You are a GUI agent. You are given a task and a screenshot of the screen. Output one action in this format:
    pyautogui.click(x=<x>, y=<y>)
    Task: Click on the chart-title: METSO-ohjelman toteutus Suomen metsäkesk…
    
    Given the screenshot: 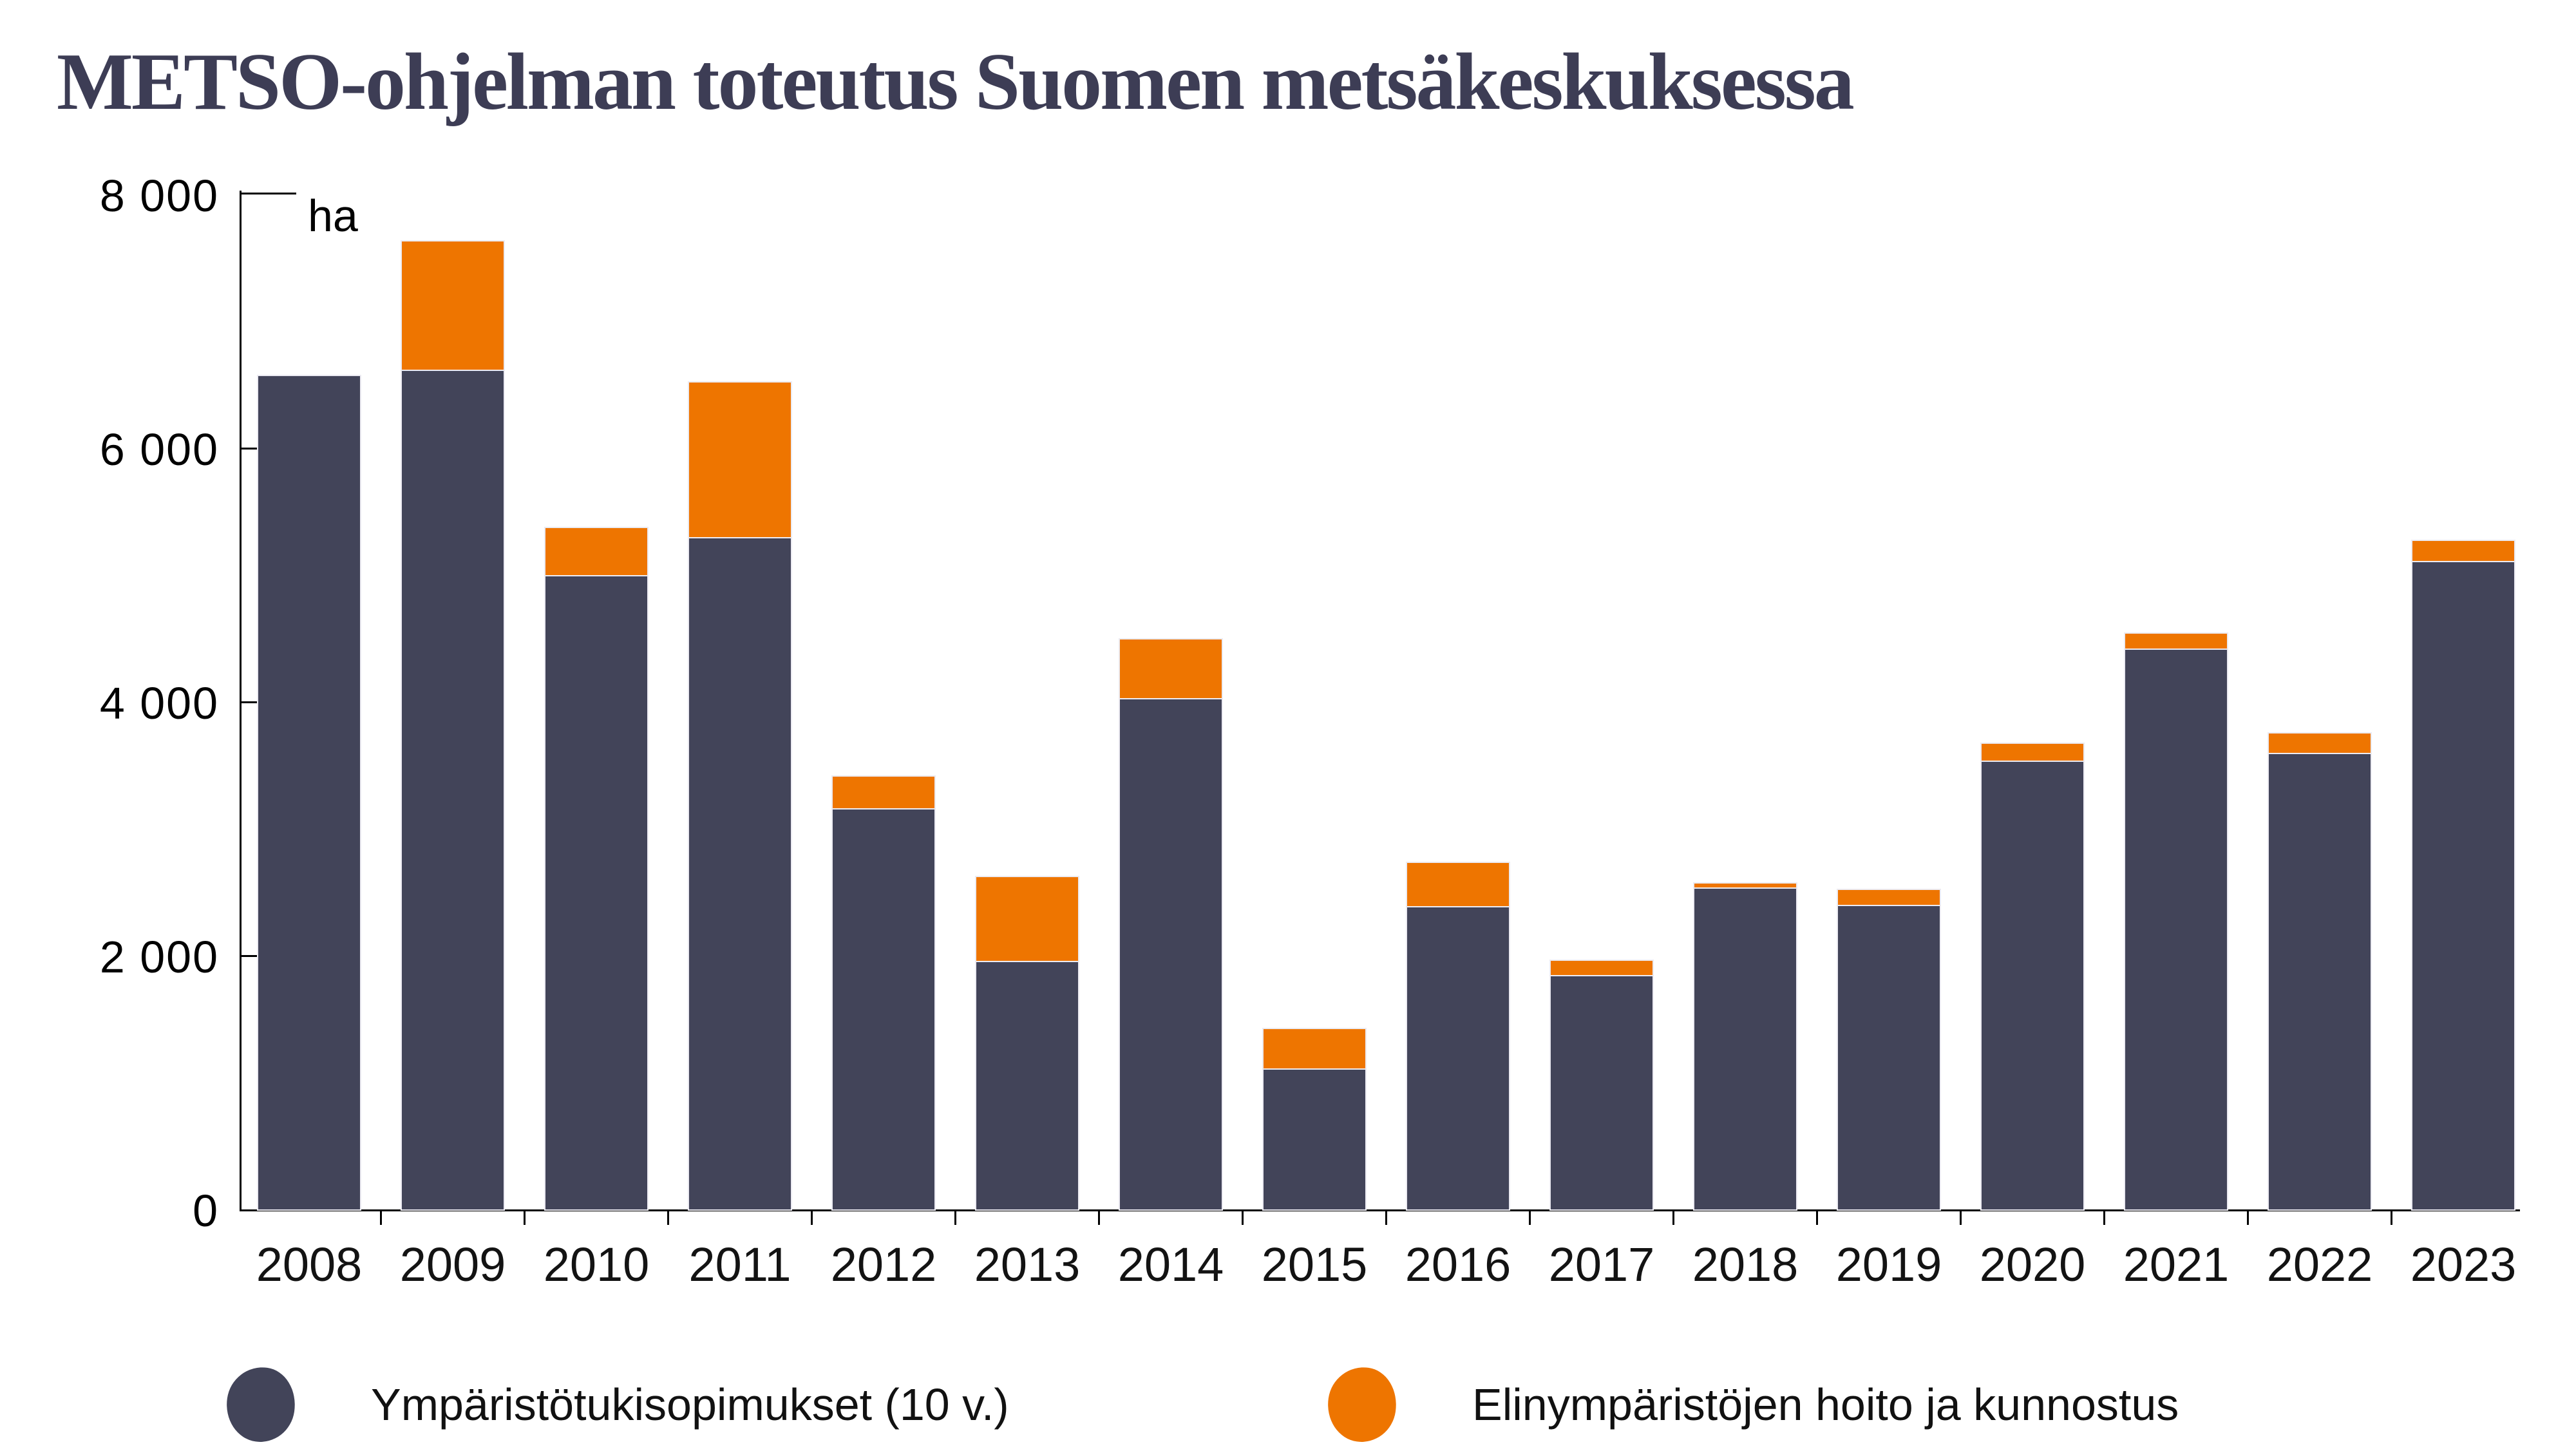 What is the action you would take?
    pyautogui.click(x=956, y=82)
    